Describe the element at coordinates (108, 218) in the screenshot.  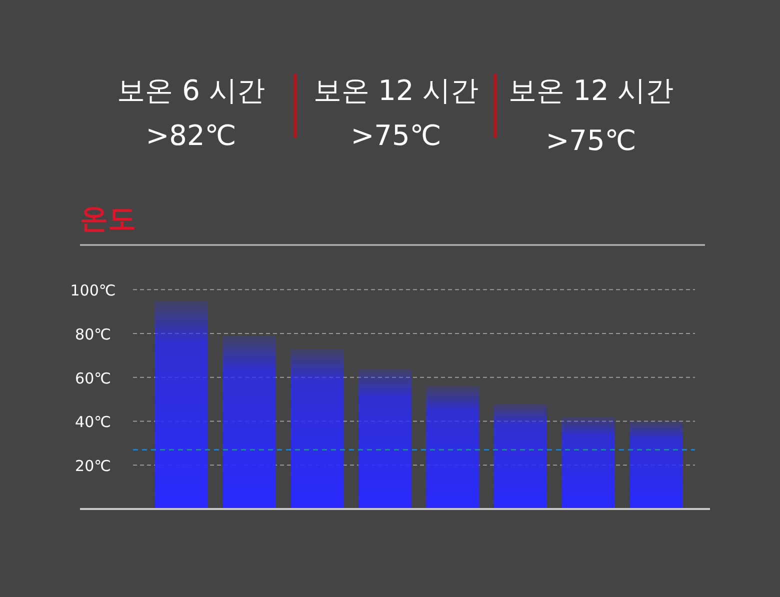
I see `chart-title: 온도` at that location.